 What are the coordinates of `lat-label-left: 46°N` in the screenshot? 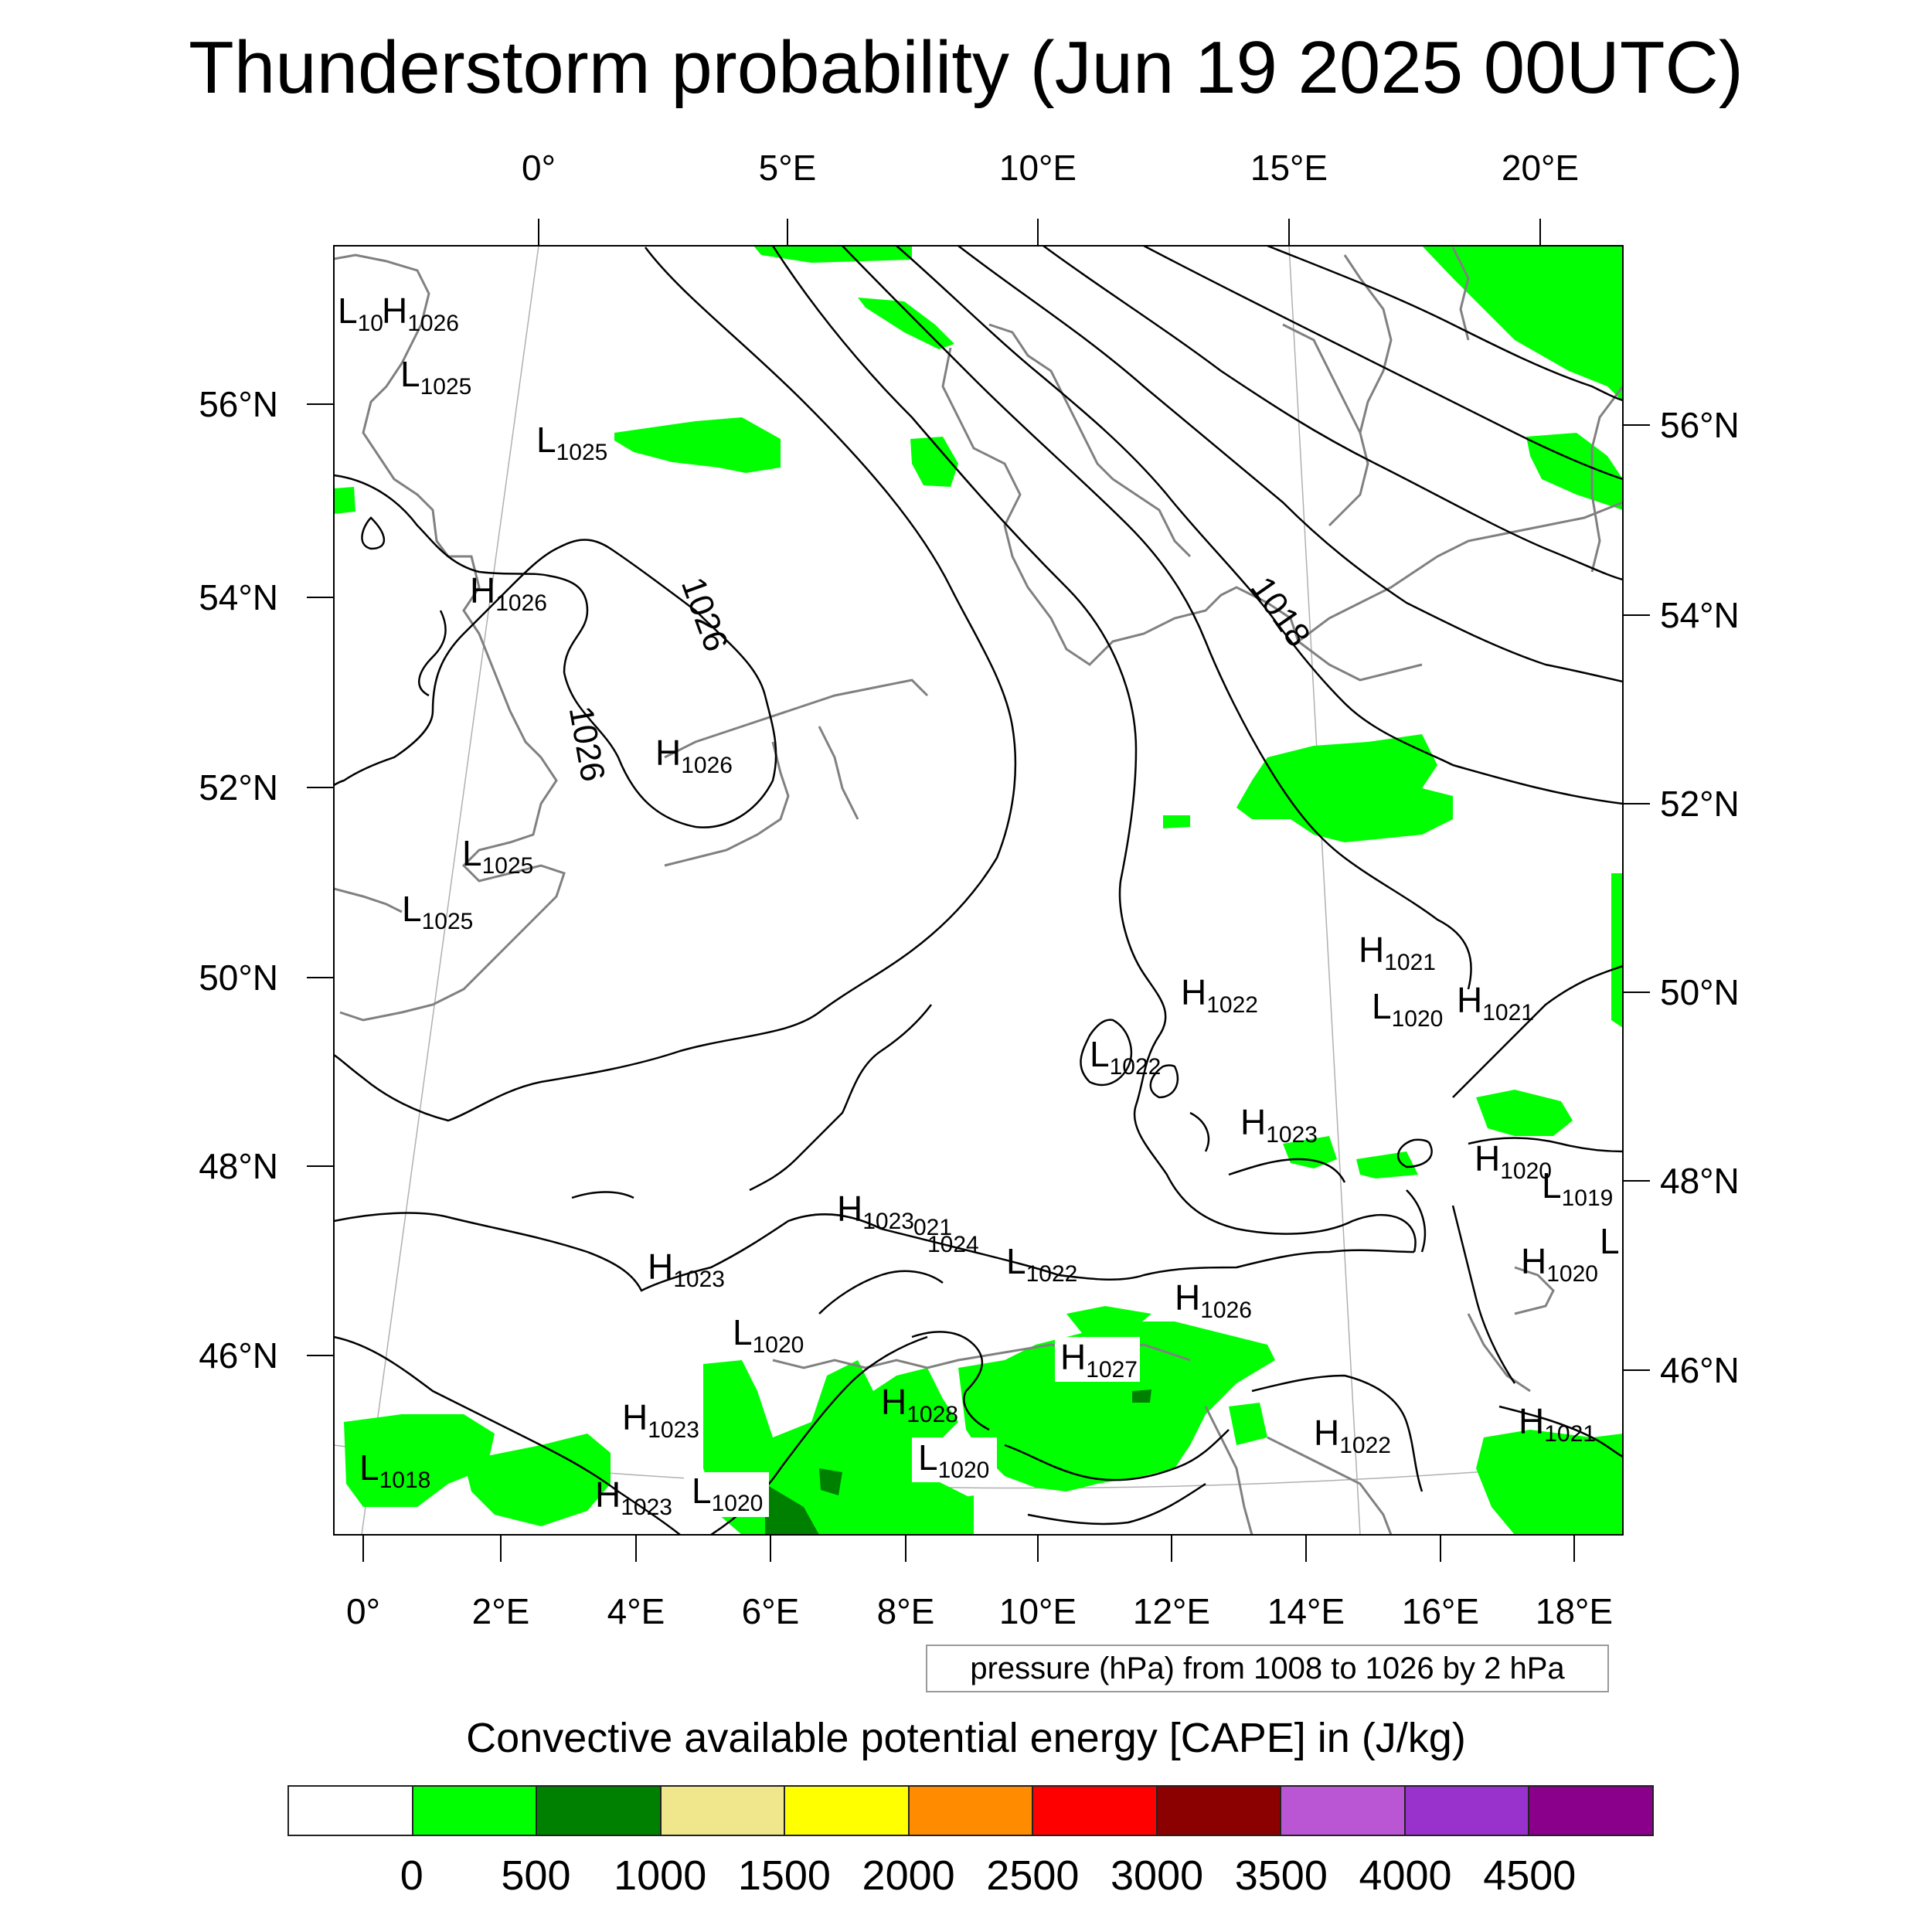 It's located at (239, 1355).